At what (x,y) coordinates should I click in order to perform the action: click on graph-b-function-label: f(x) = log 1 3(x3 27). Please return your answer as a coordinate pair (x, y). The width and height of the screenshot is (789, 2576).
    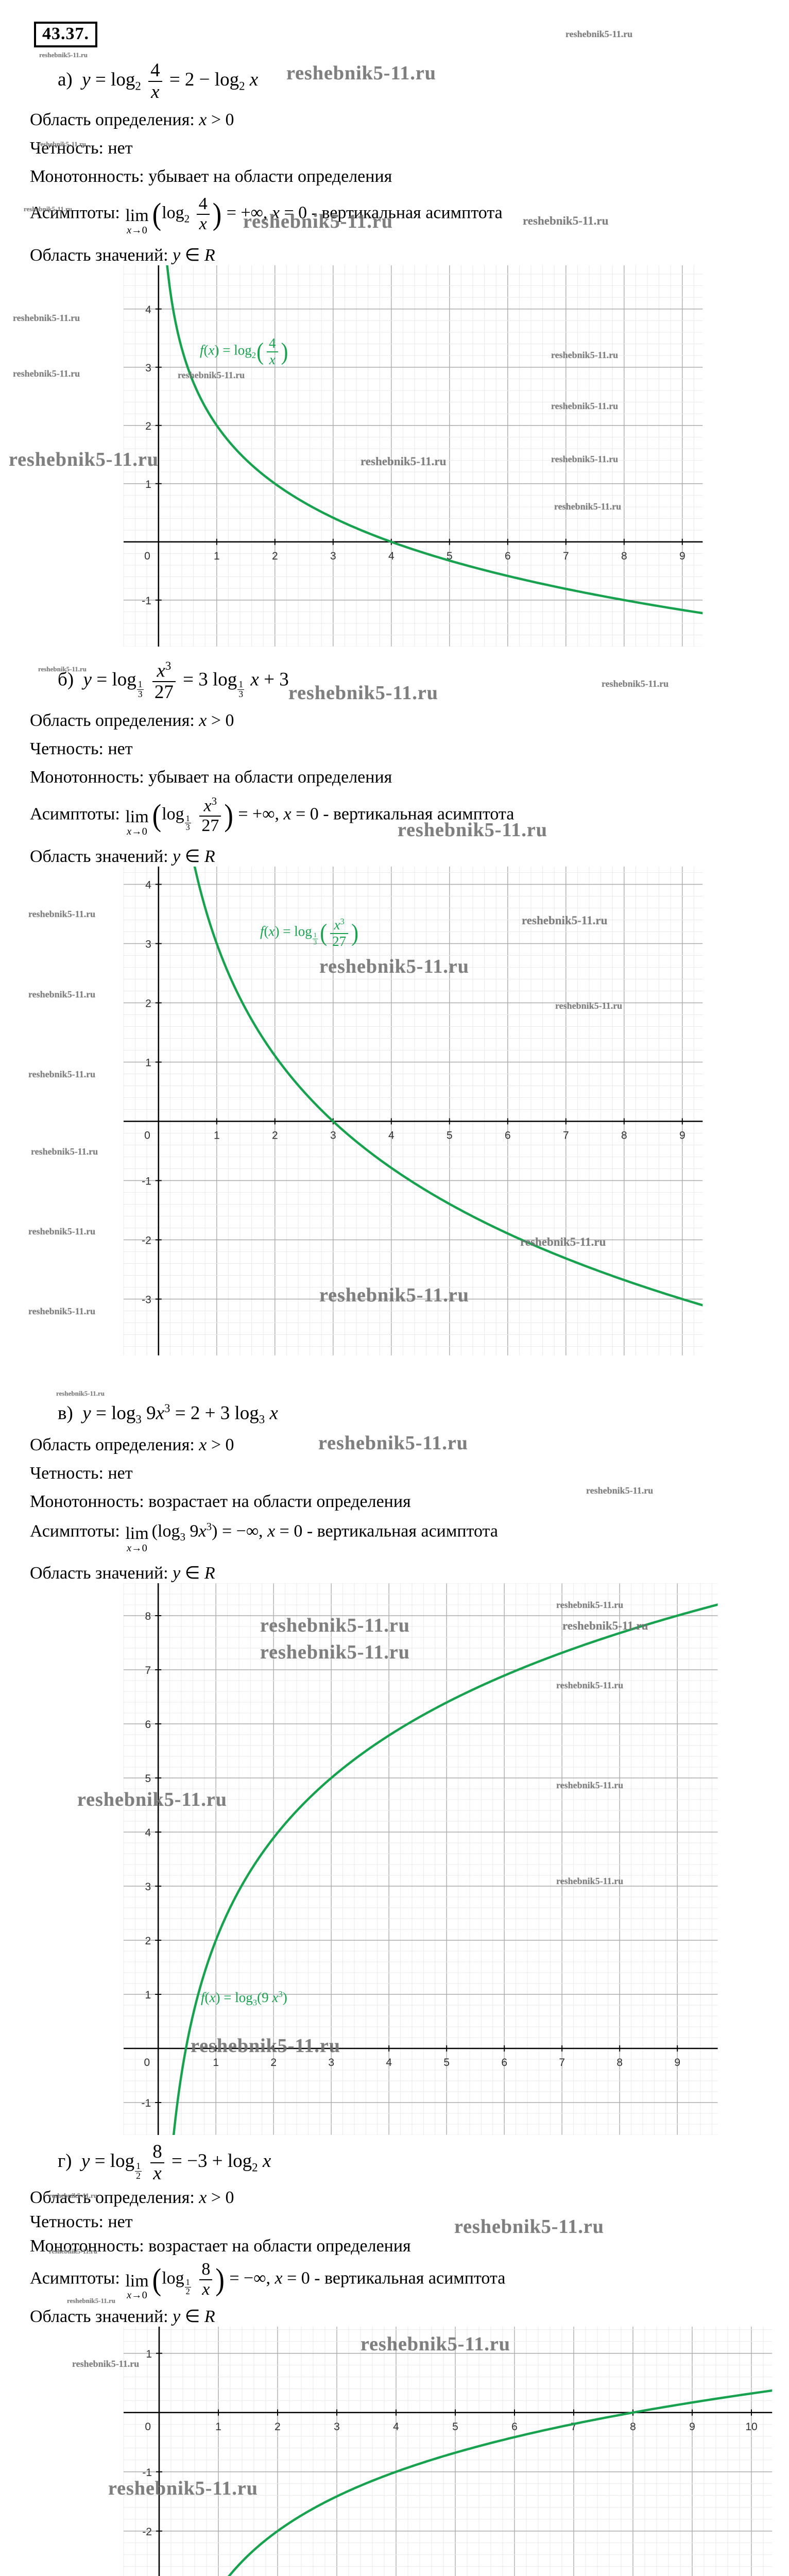
    Looking at the image, I should click on (309, 933).